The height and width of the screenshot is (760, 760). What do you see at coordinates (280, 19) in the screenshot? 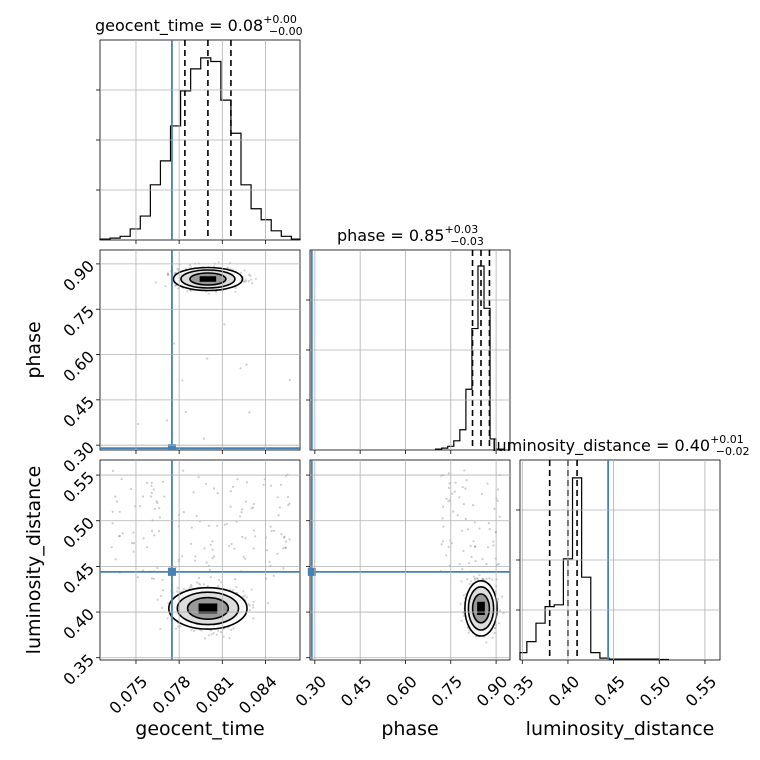
I see `title-geocent-time-plus: +0.00` at bounding box center [280, 19].